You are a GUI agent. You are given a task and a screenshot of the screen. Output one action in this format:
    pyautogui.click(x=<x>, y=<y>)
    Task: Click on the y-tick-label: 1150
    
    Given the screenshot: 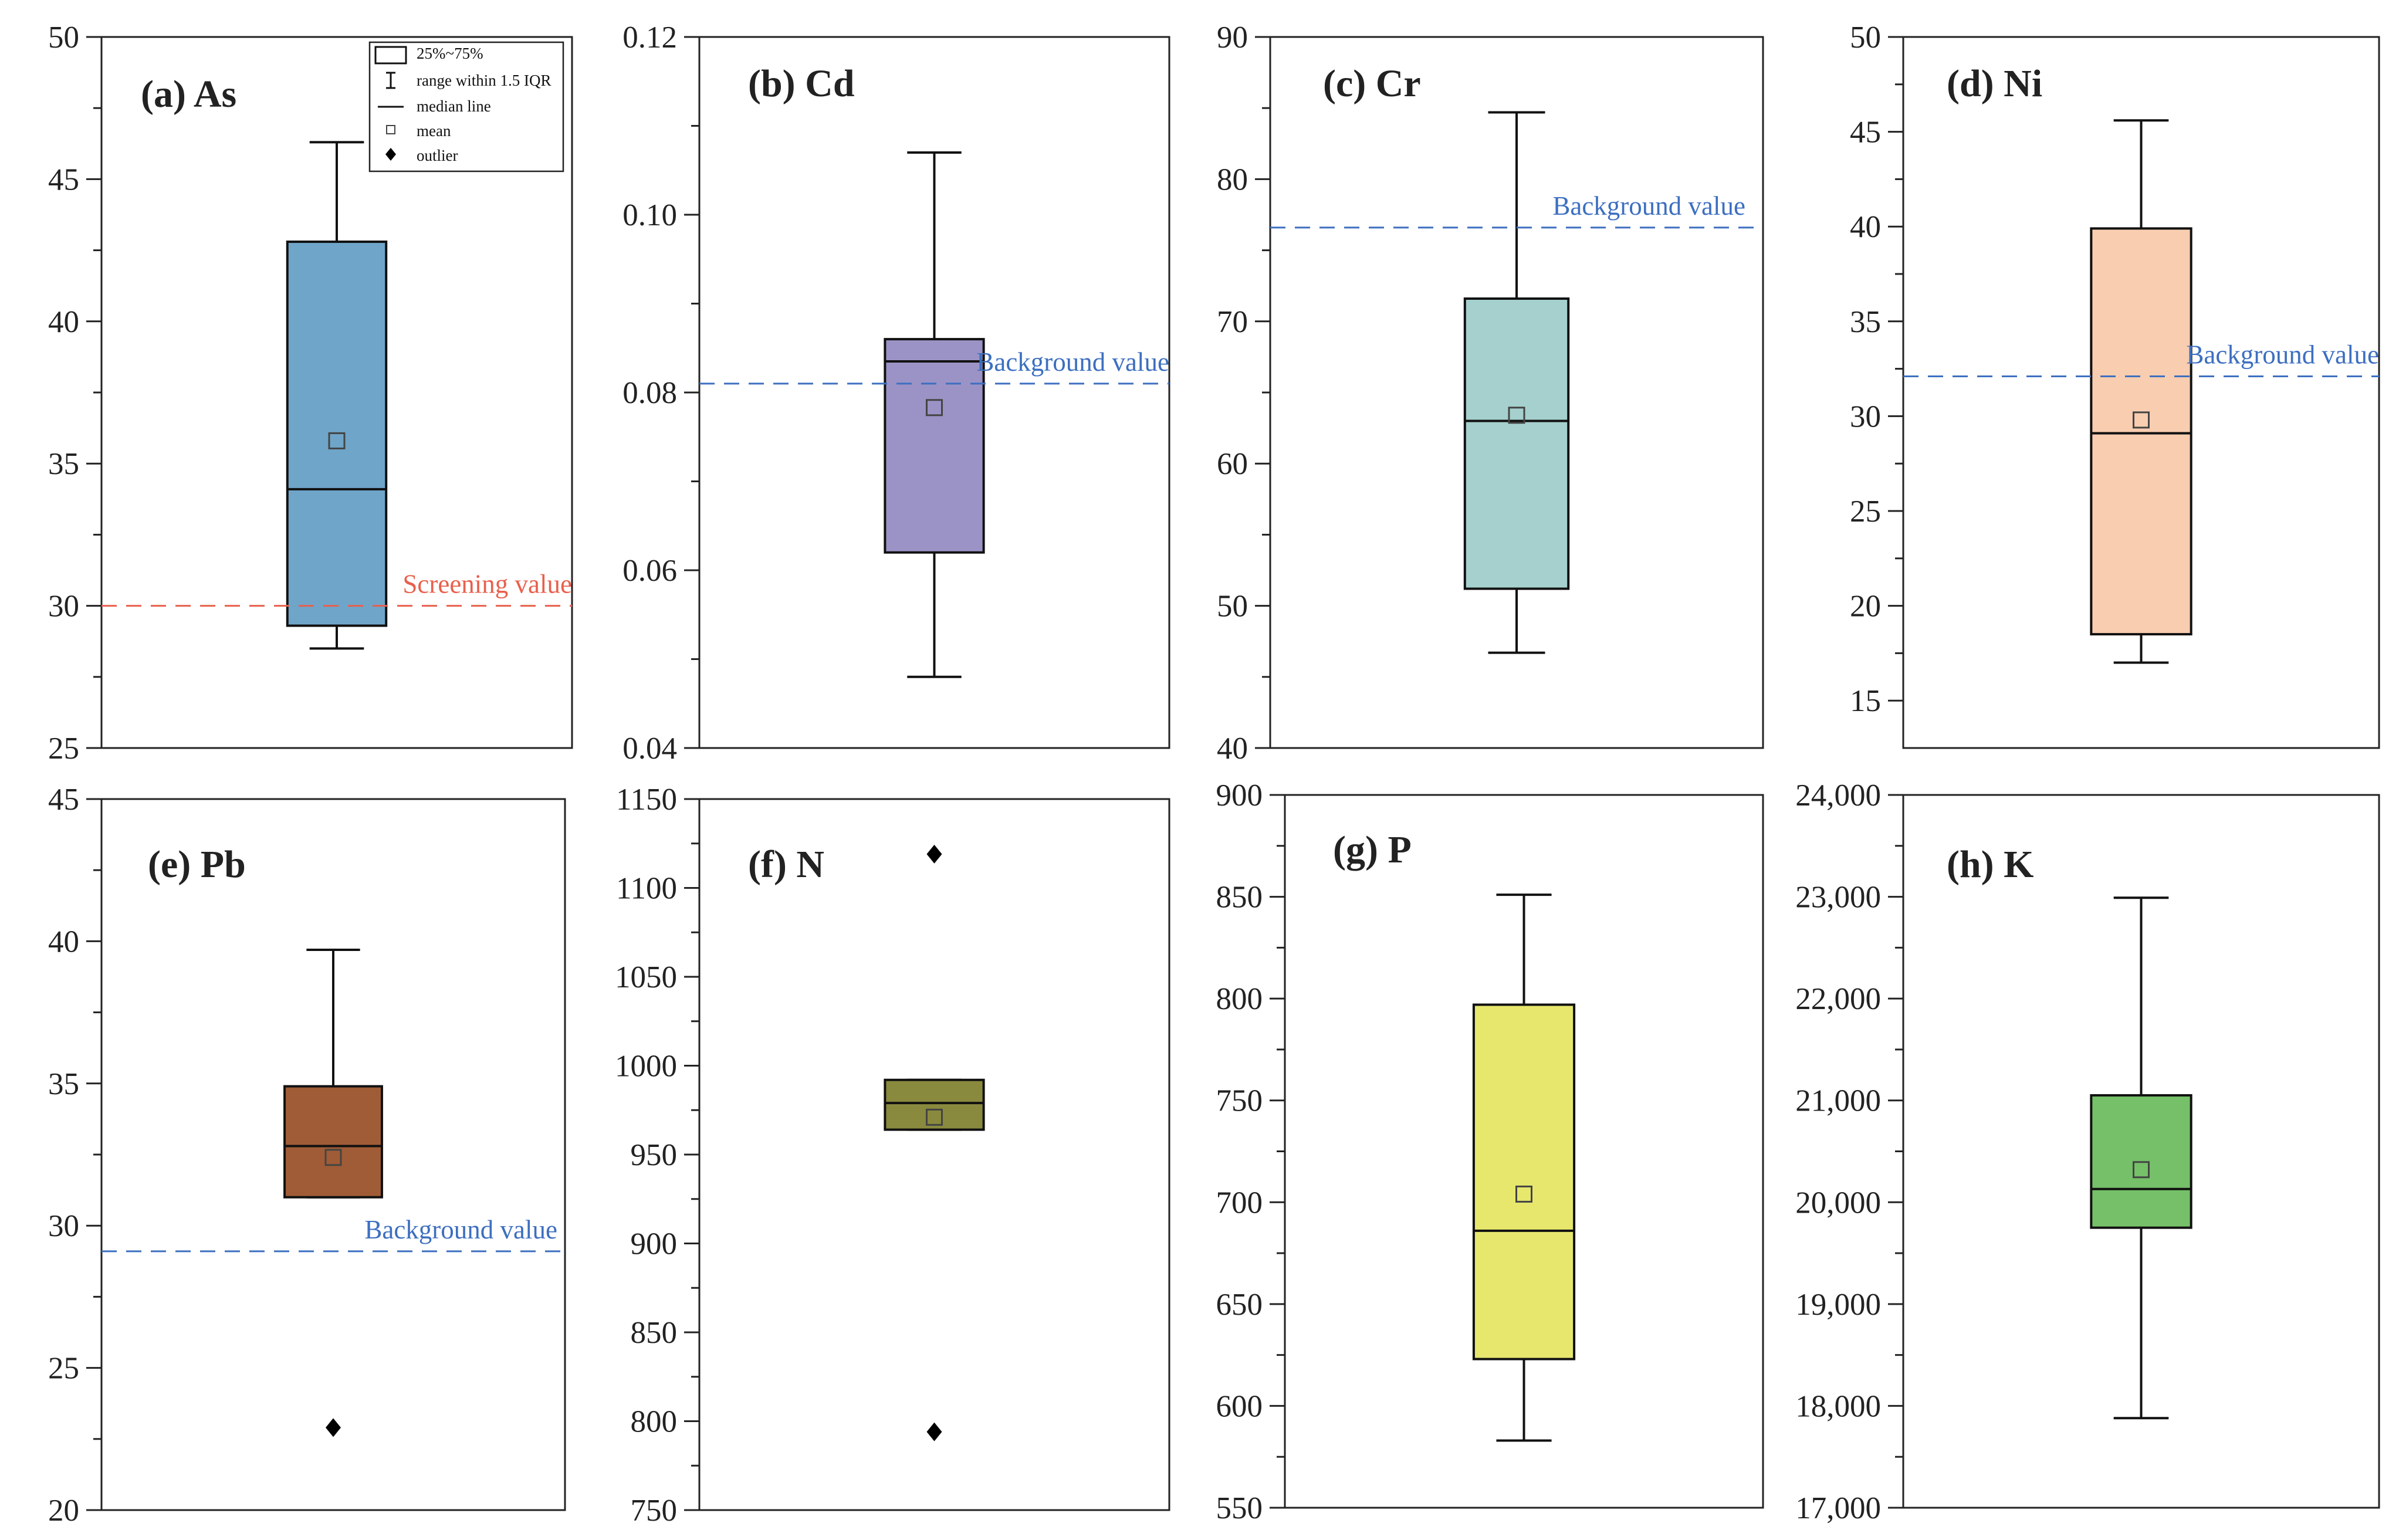 What is the action you would take?
    pyautogui.click(x=647, y=800)
    